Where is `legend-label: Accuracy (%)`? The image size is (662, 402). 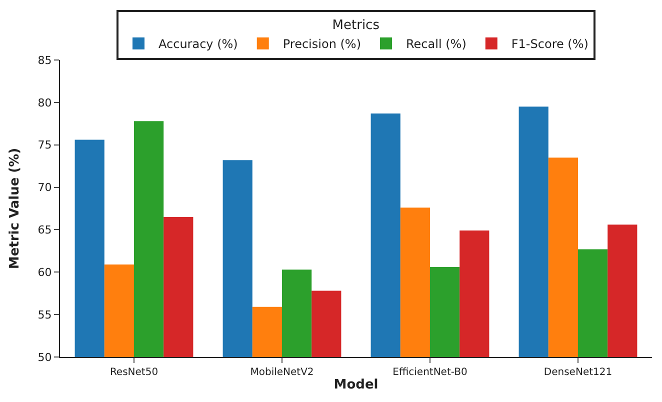
legend-label: Accuracy (%) is located at coordinates (198, 44).